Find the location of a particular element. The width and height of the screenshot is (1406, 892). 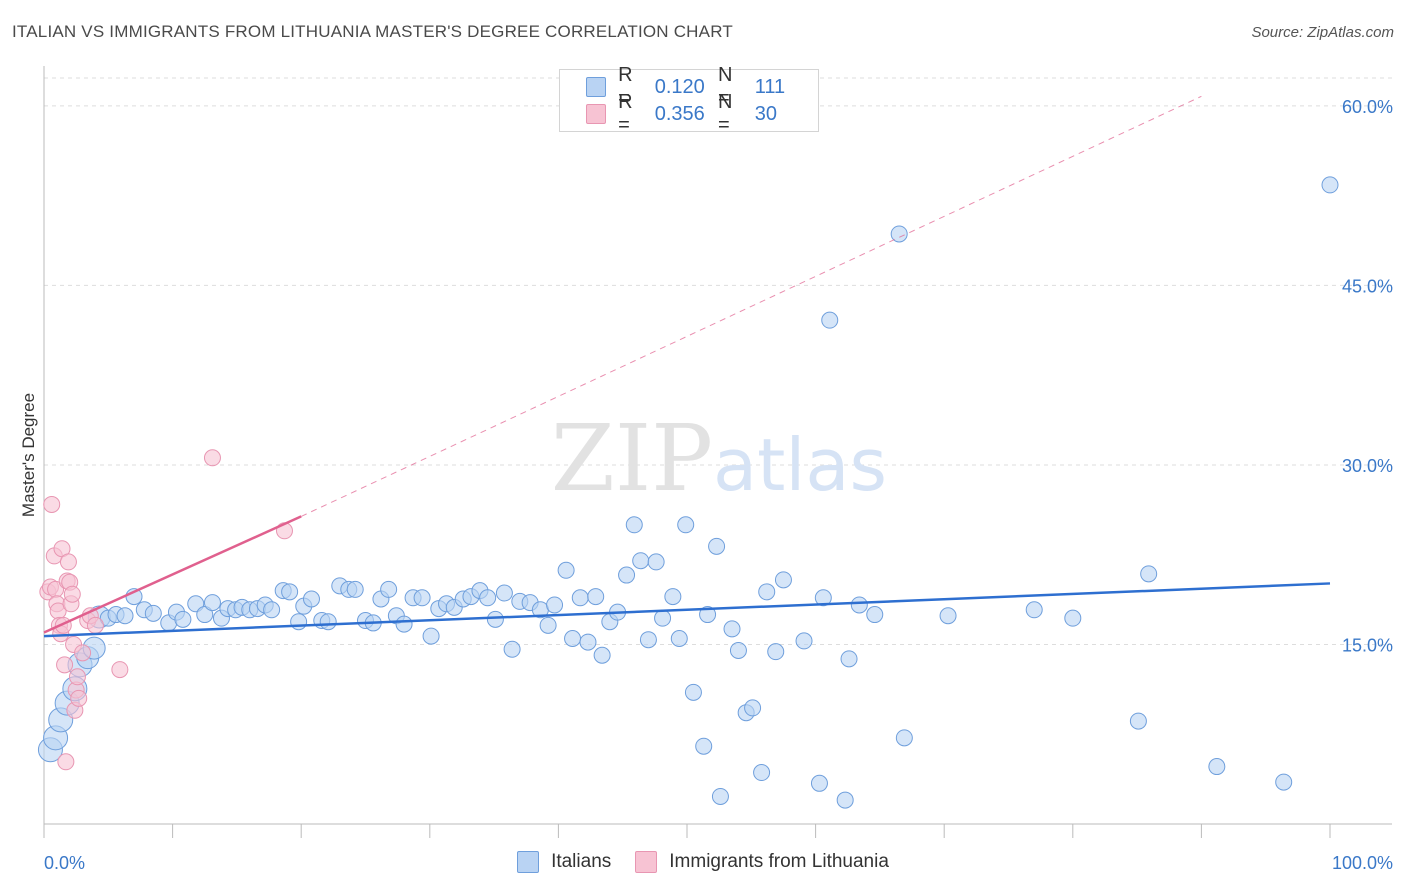

y-tick-label: 30.0% is located at coordinates (1367, 466).